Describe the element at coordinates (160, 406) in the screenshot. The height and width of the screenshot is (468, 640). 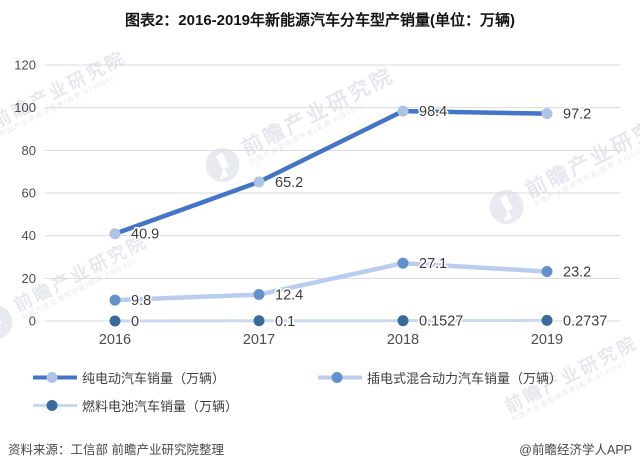
I see `legend-label: 燃料电池汽车销量（万辆）` at that location.